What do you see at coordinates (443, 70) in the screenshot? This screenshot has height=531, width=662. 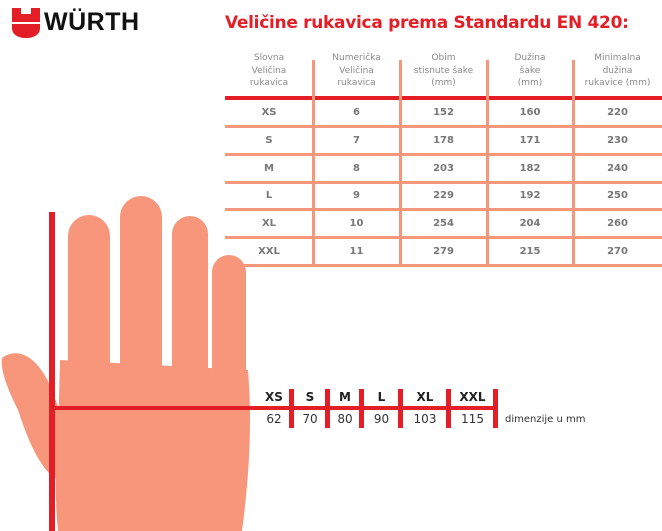 I see `column-header: Obim stisnute šake (mm)` at bounding box center [443, 70].